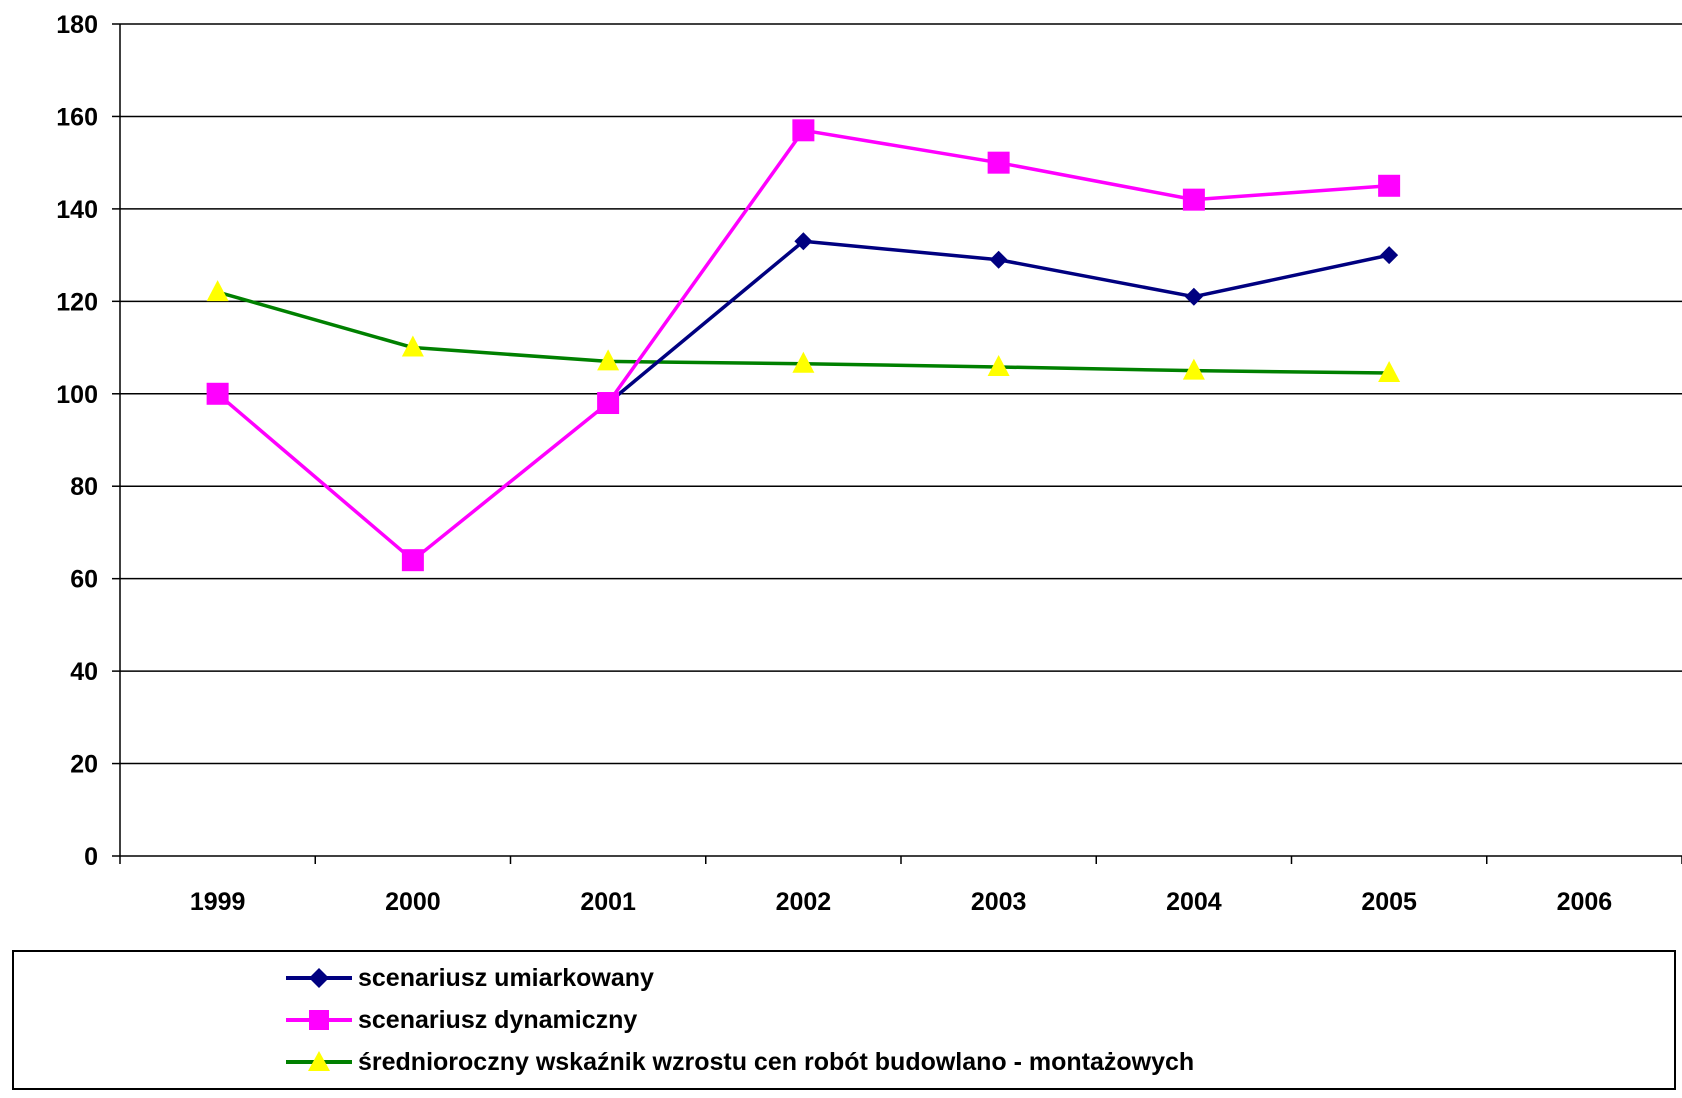  I want to click on y-tick-label: 180, so click(77, 25).